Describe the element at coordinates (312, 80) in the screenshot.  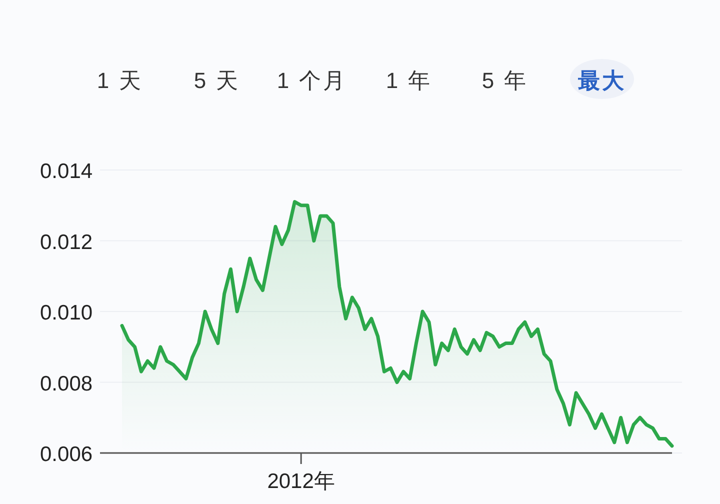
I see `text: 1 个月` at that location.